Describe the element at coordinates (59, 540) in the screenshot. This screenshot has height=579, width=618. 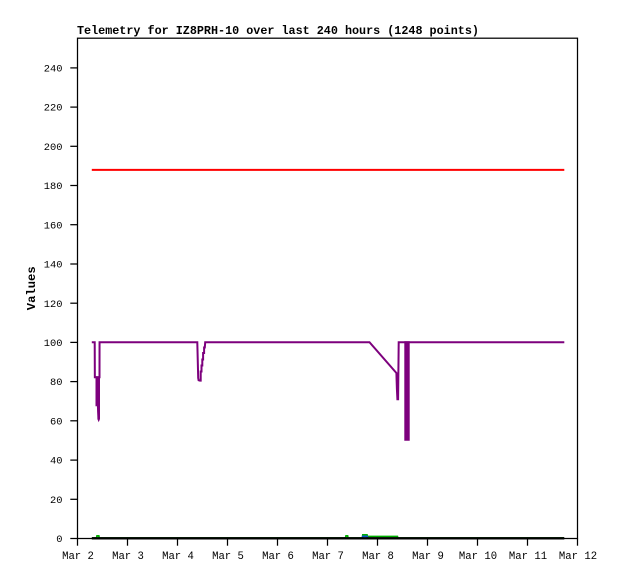
I see `svg-text: 0` at that location.